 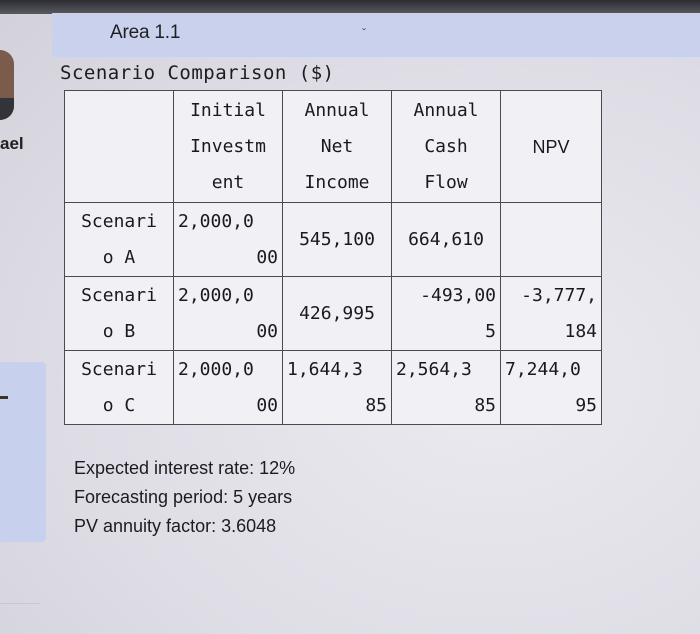 I want to click on area-header-bar, so click(x=376, y=35).